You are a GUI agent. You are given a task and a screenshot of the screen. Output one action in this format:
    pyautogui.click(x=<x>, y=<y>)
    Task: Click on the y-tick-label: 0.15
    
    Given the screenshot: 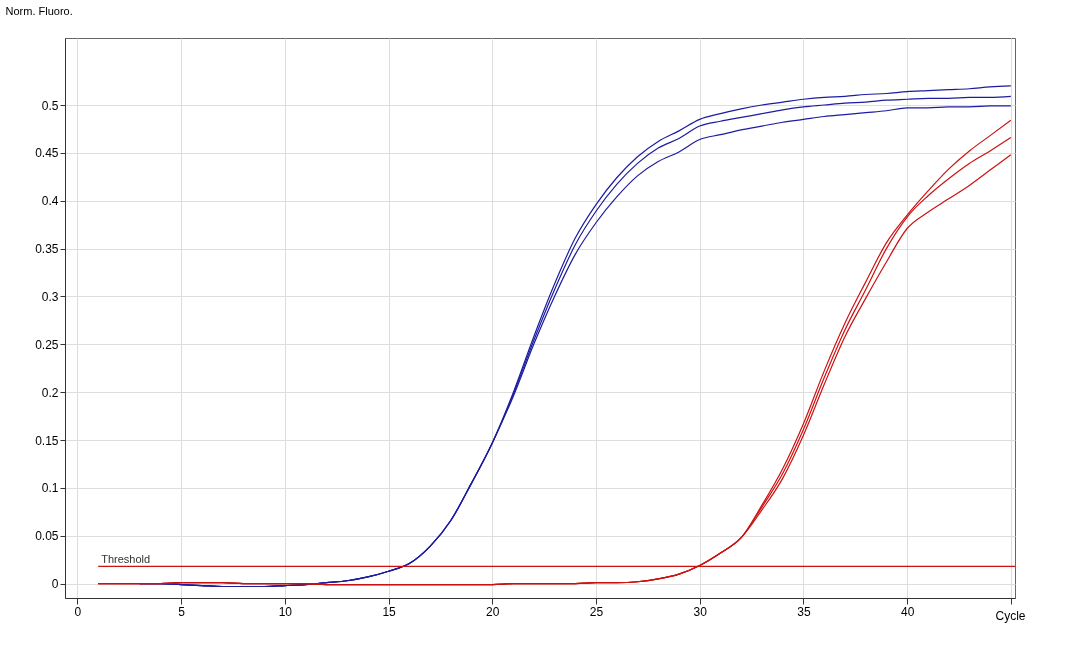 What is the action you would take?
    pyautogui.click(x=47, y=440)
    